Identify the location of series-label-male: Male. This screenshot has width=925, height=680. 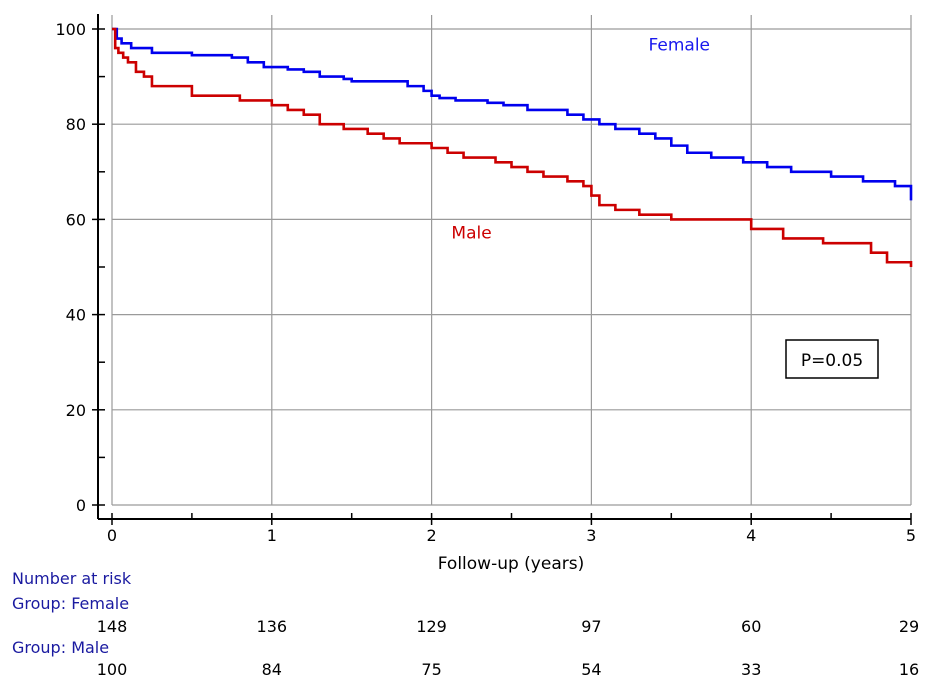
(471, 233).